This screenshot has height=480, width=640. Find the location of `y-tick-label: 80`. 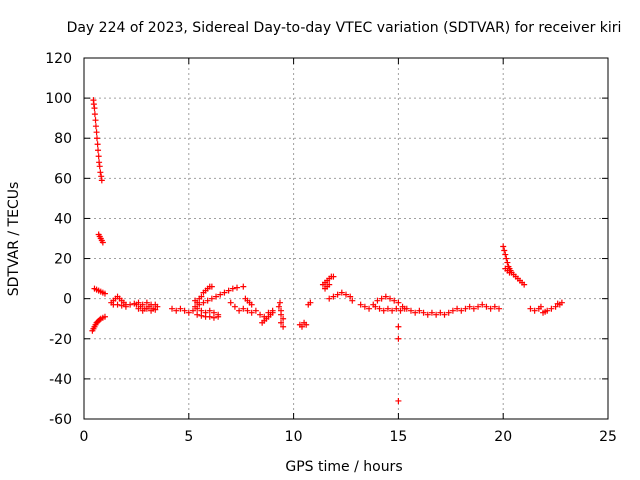

y-tick-label: 80 is located at coordinates (63, 139).